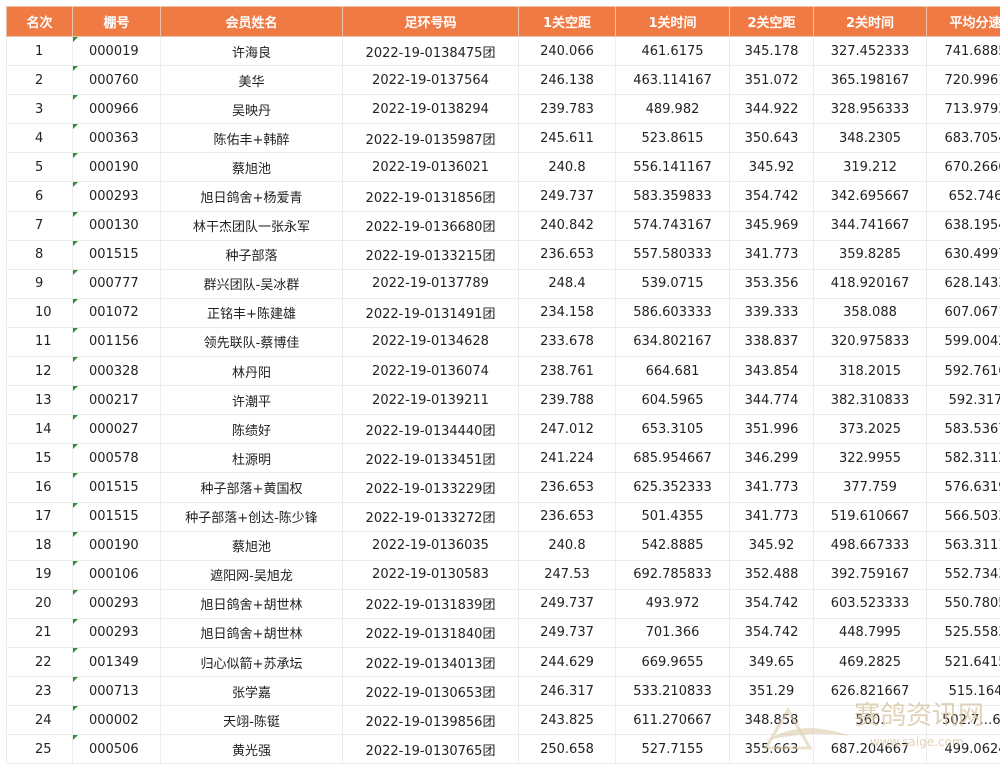 Image resolution: width=1000 pixels, height=768 pixels. What do you see at coordinates (251, 167) in the screenshot?
I see `cell-member-name: 蔡旭池` at bounding box center [251, 167].